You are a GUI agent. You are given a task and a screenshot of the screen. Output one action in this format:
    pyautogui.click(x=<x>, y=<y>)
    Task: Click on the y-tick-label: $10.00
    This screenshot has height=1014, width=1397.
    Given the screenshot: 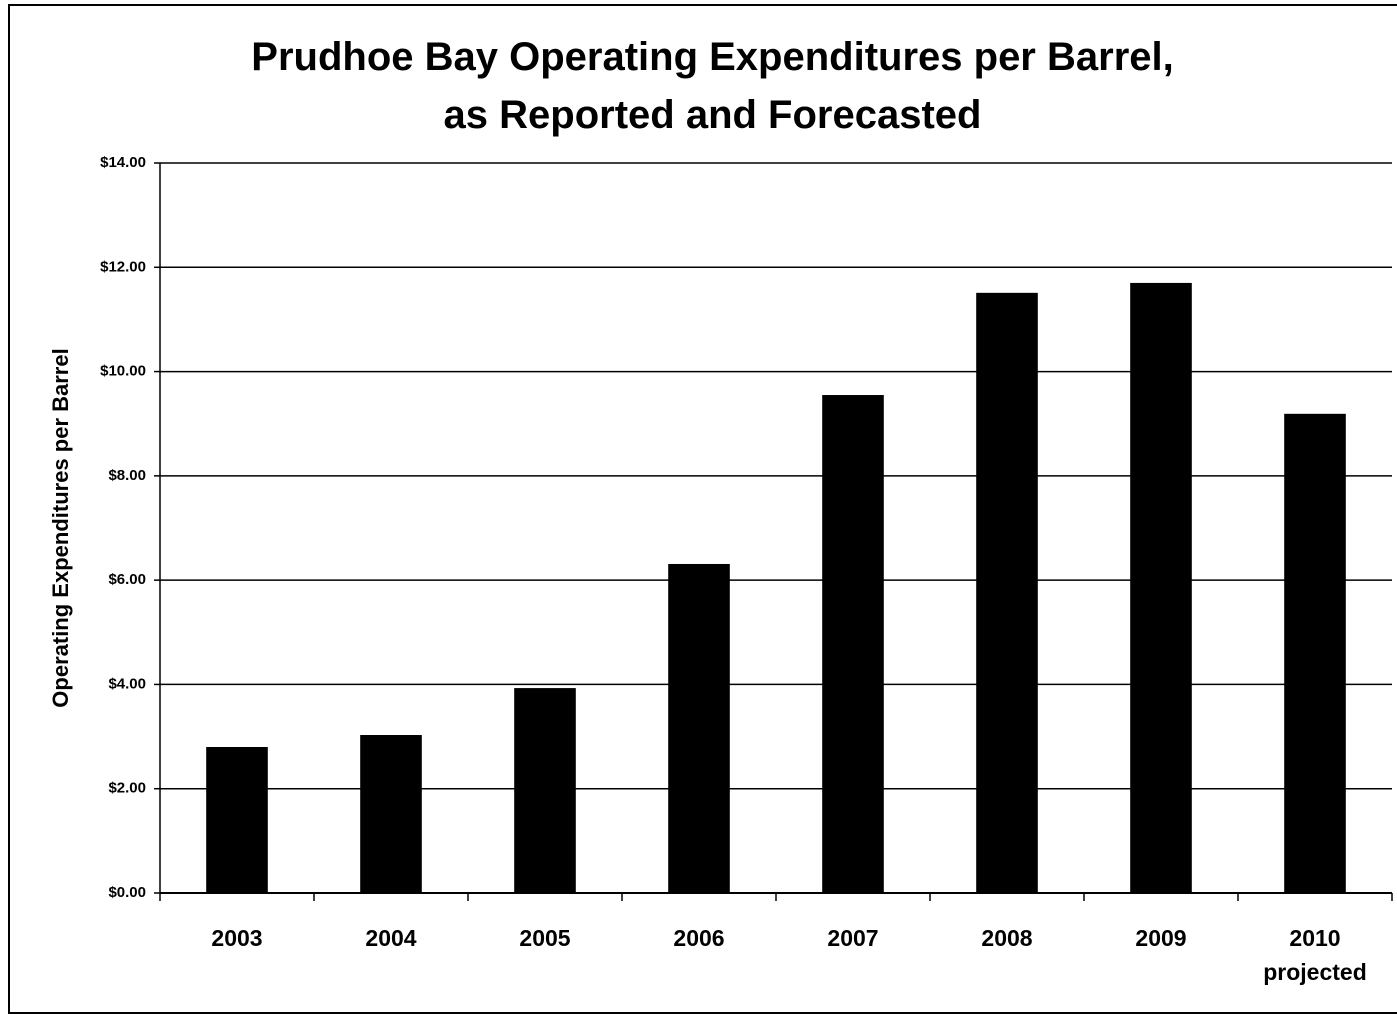 What is the action you would take?
    pyautogui.click(x=123, y=371)
    